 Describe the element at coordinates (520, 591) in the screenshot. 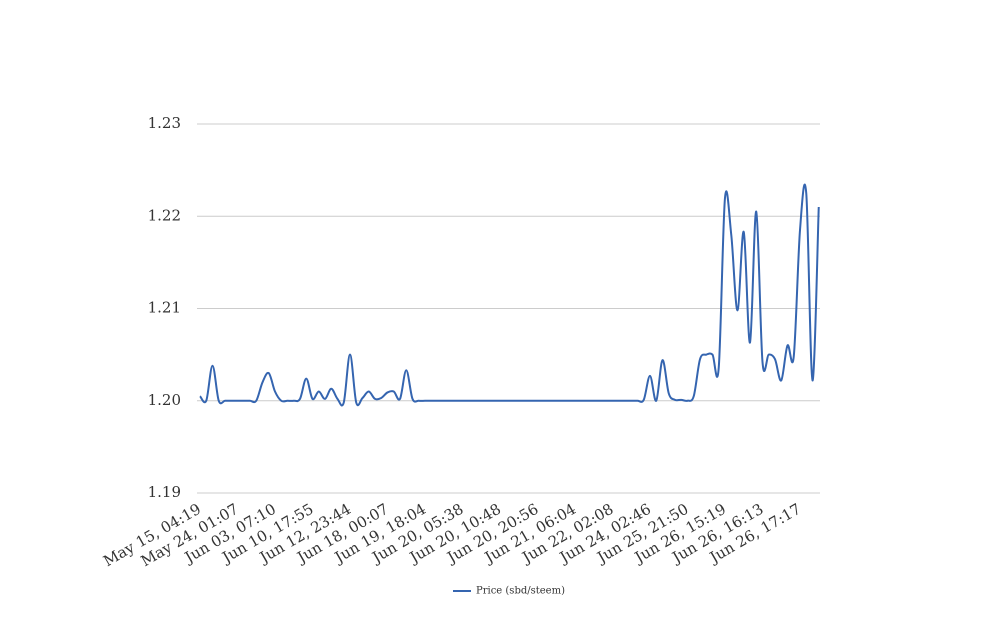

I see `legend-label: Price (sbd/steem)` at that location.